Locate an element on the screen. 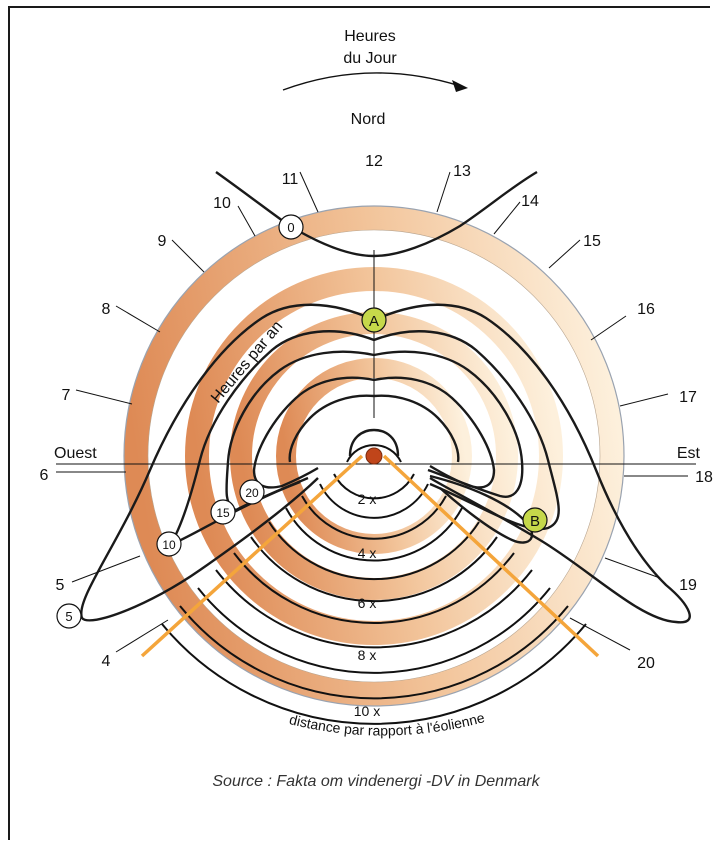 This screenshot has width=716, height=846. marker-a-label: A is located at coordinates (374, 321).